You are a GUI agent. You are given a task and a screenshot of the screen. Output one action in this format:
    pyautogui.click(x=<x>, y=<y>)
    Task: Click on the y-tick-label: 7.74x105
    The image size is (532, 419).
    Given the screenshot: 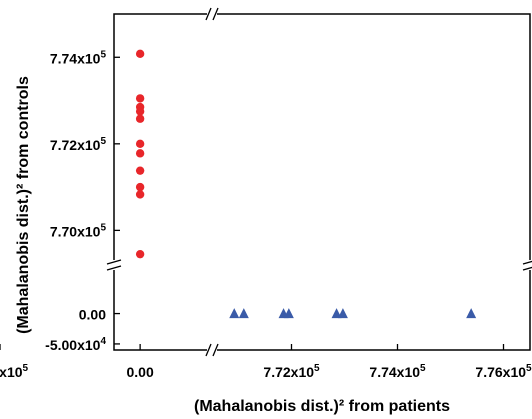 What is the action you would take?
    pyautogui.click(x=78, y=57)
    